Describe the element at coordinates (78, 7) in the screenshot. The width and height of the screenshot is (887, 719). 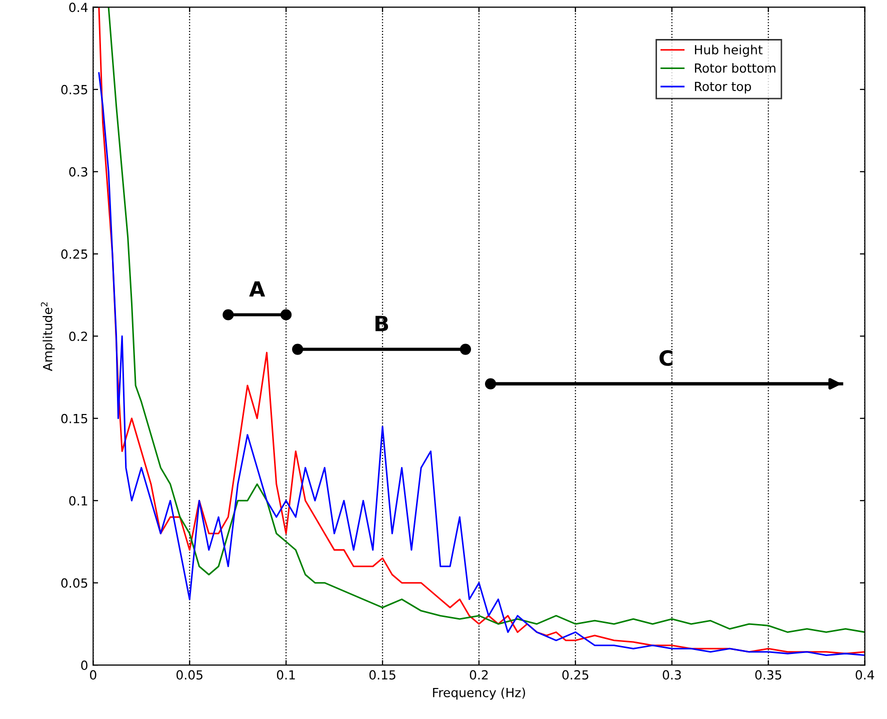
I see `y-tick-label: 0.4` at that location.